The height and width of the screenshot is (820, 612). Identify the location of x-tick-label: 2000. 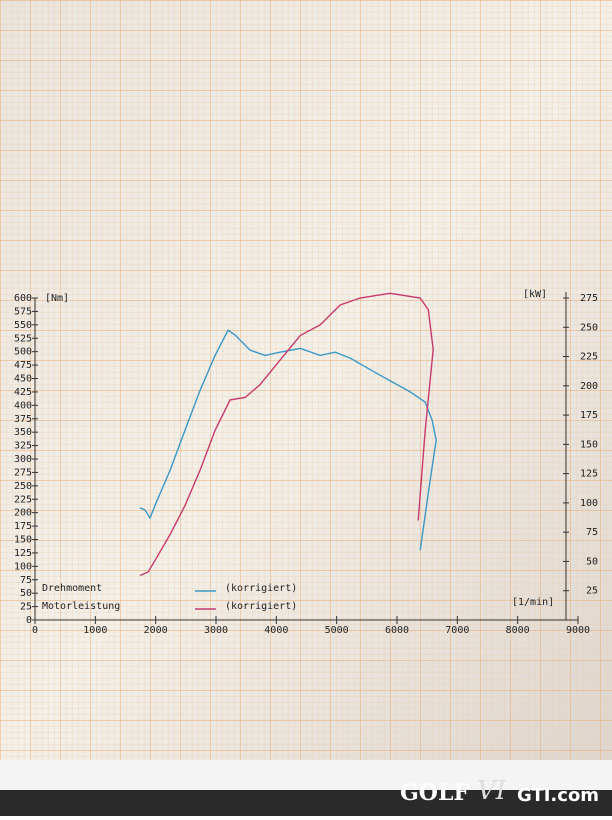
(156, 630).